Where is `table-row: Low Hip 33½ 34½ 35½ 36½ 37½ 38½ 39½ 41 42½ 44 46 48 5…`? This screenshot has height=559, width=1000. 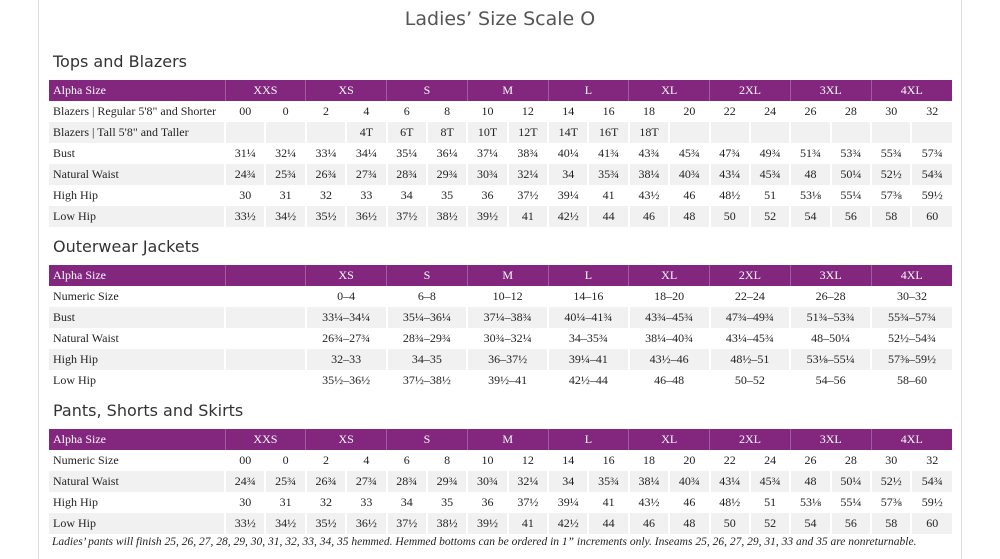 table-row: Low Hip 33½ 34½ 35½ 36½ 37½ 38½ 39½ 41 42½ 44 46 48 5… is located at coordinates (500, 523).